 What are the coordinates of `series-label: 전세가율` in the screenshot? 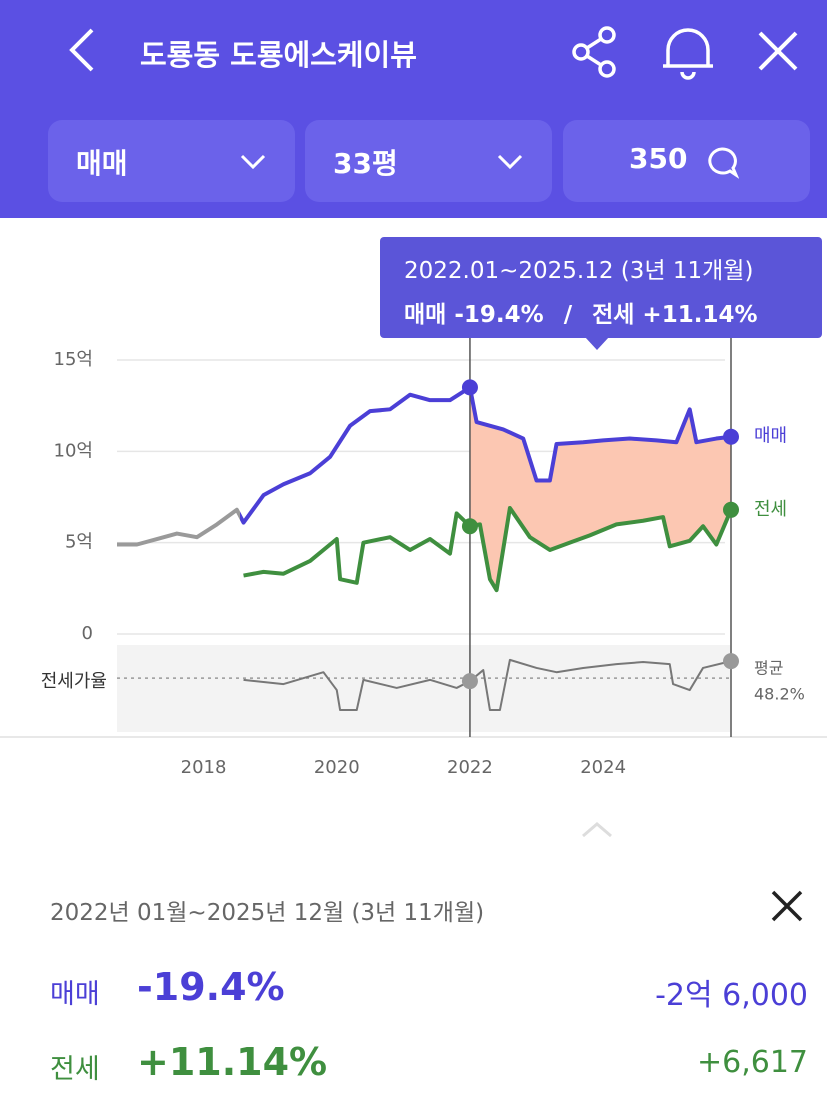 It's located at (74, 681).